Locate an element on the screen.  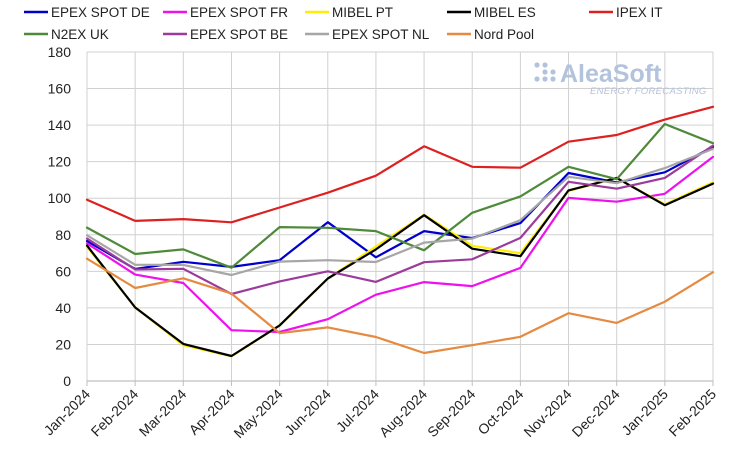
legend-label-ipex-it: IPEX IT is located at coordinates (639, 12).